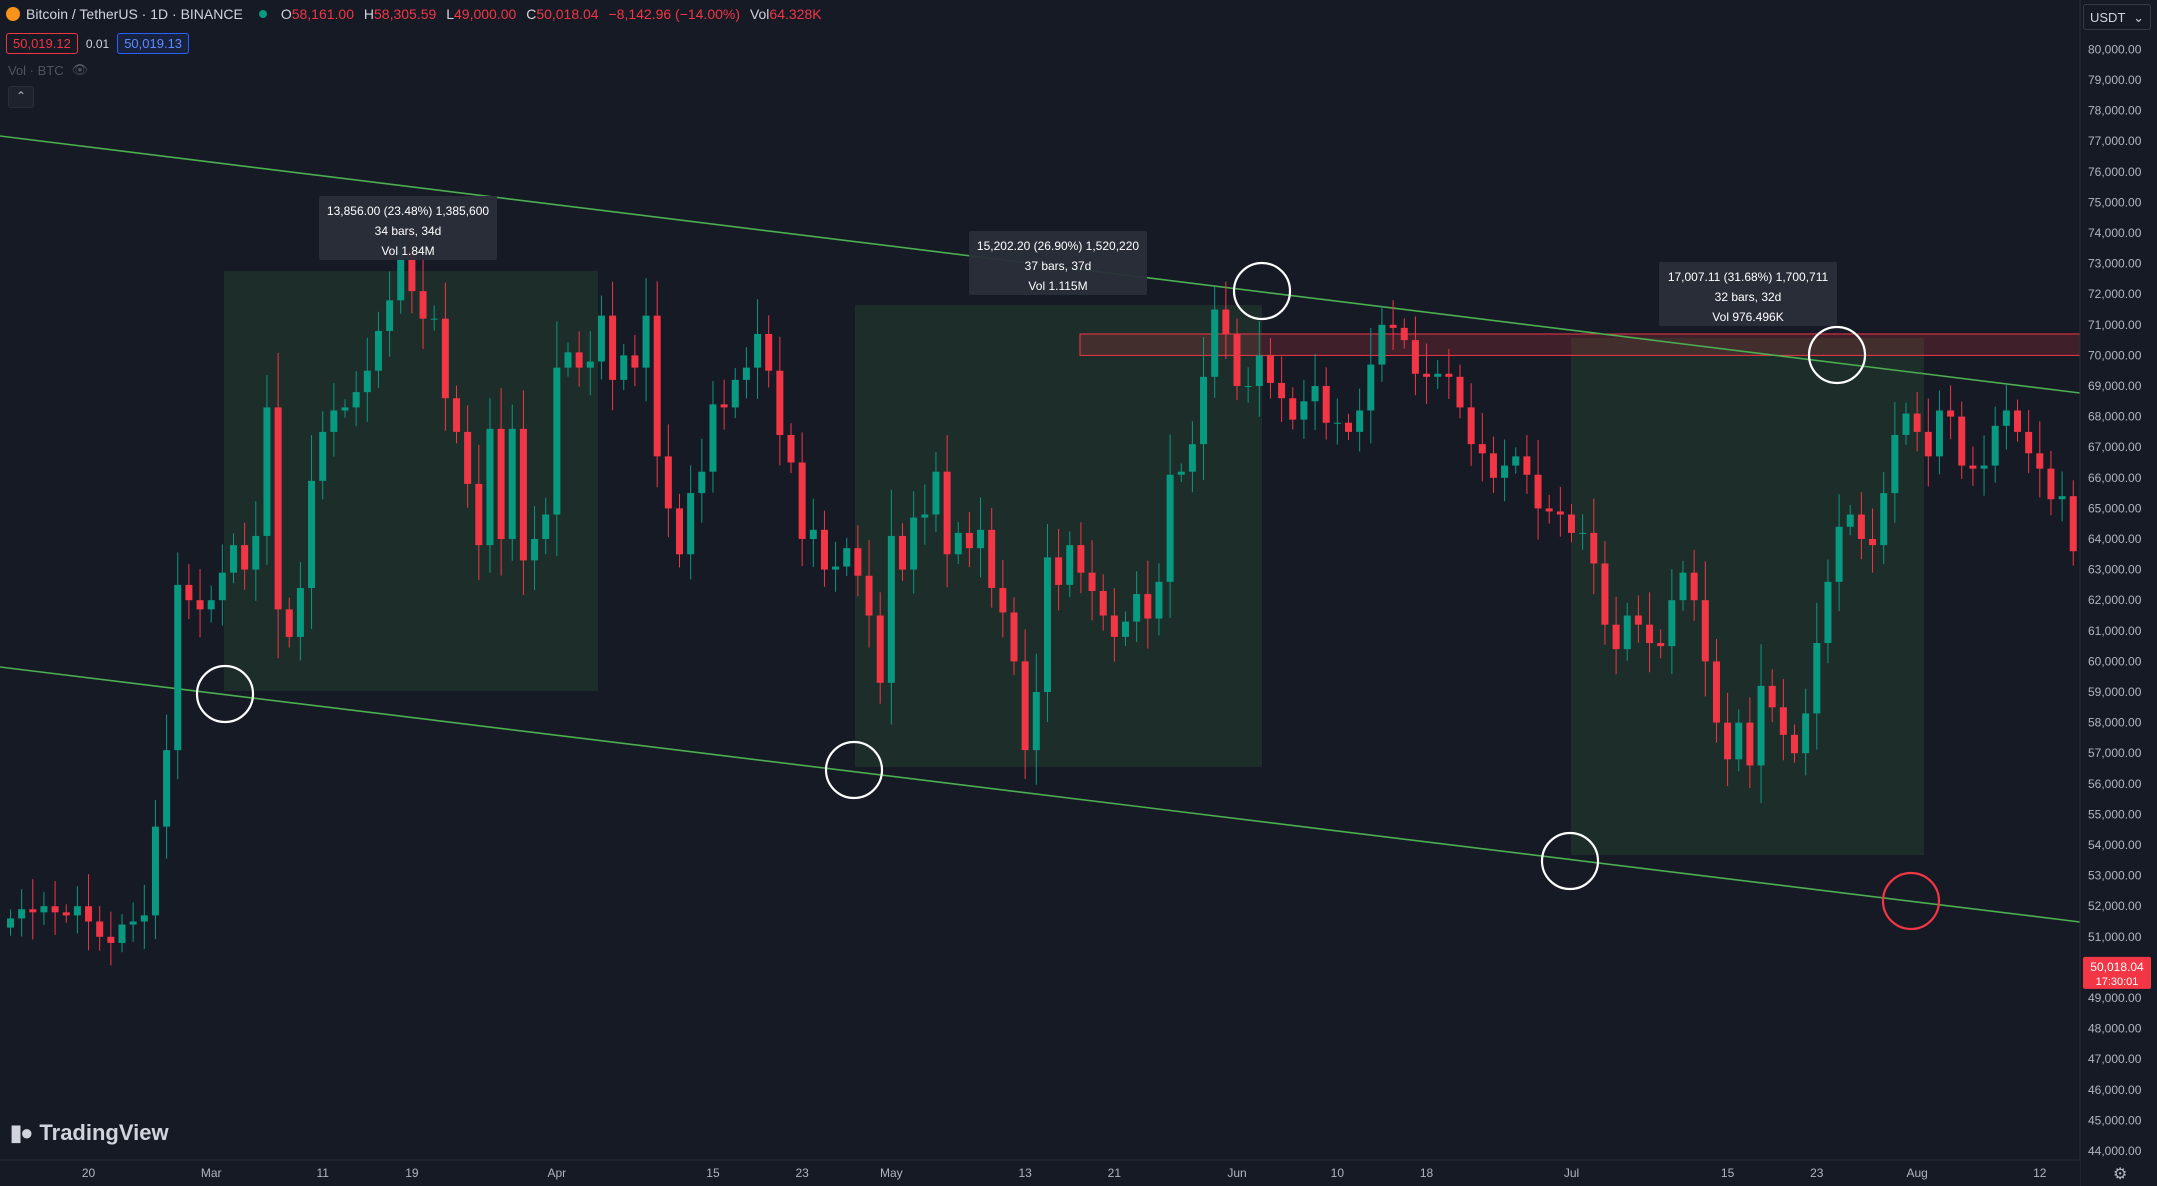  I want to click on open-label: O, so click(286, 14).